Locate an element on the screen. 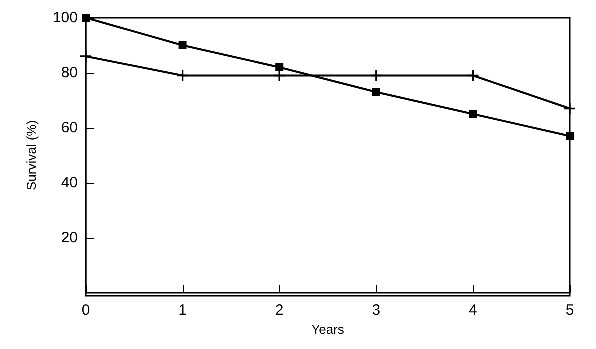  y-tick-label: 60 is located at coordinates (69, 128).